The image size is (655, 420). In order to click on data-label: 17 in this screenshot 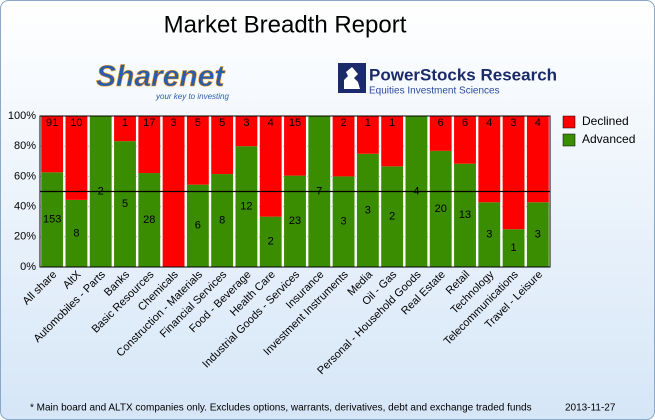, I will do `click(149, 123)`.